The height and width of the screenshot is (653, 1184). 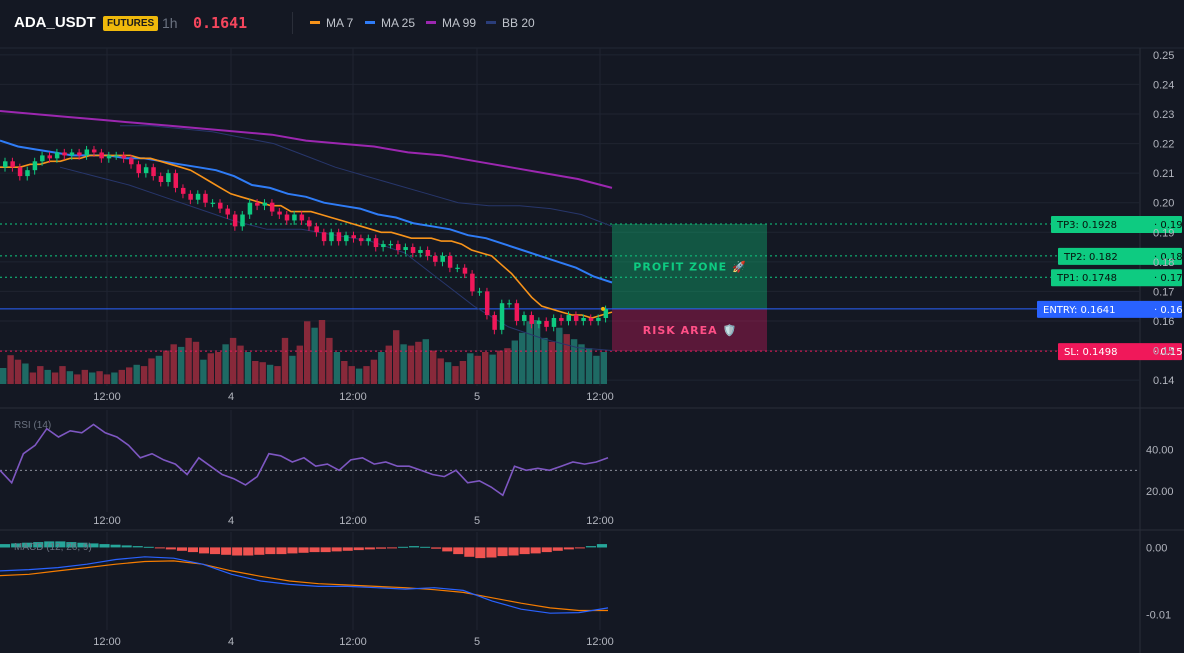 I want to click on ma7-line, so click(x=306, y=236).